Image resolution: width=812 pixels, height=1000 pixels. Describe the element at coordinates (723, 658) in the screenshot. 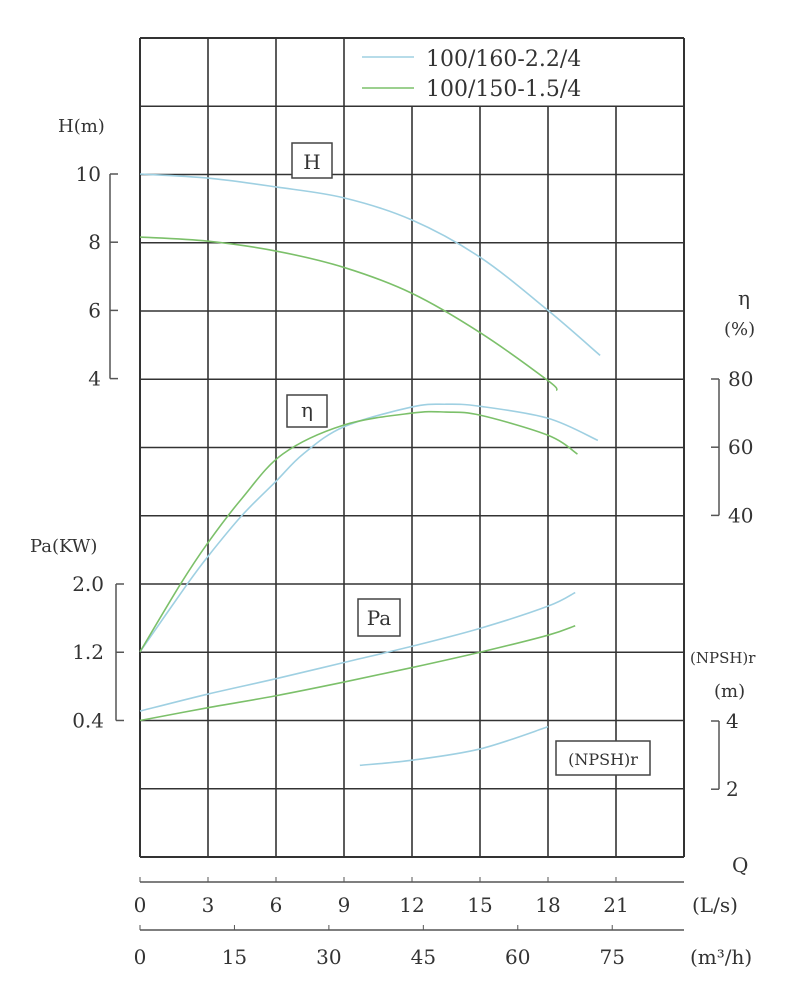

I see `npsh-axis-title: (NPSH)r` at that location.